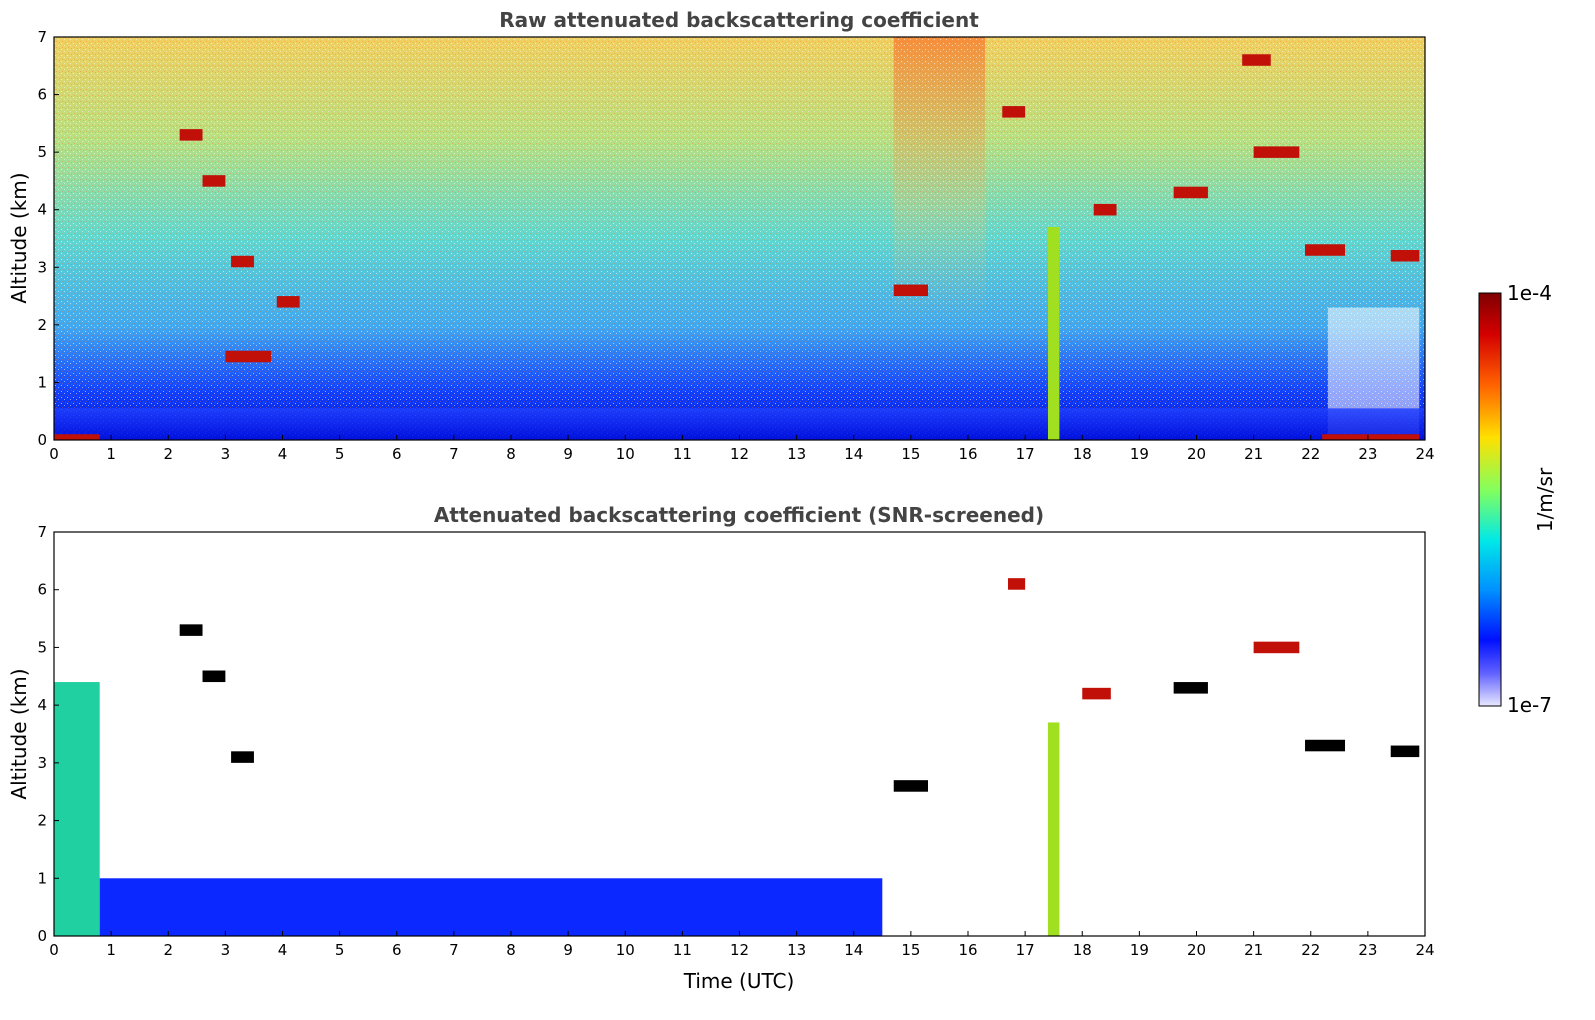 The width and height of the screenshot is (1595, 1020). What do you see at coordinates (42, 647) in the screenshot?
I see `y-tick-label: 5` at bounding box center [42, 647].